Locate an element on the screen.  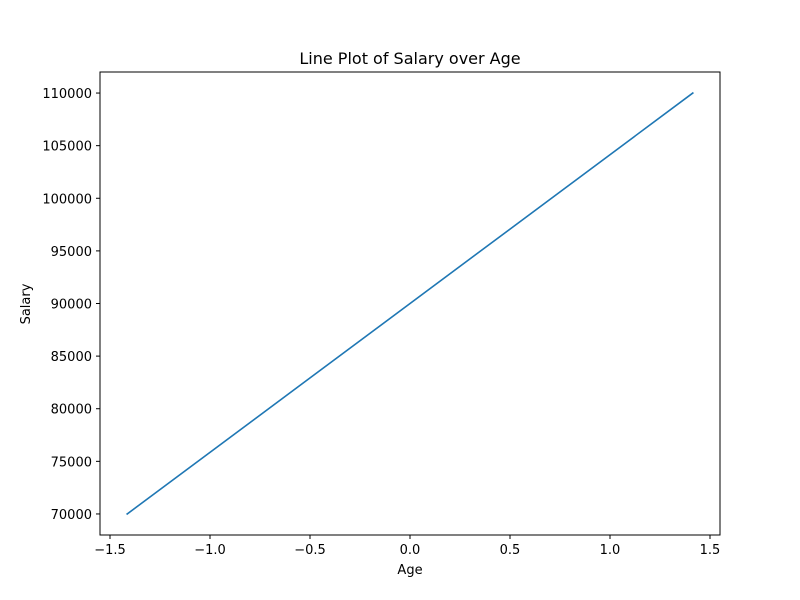
chart-title: Line Plot of Salary over Age is located at coordinates (409, 58).